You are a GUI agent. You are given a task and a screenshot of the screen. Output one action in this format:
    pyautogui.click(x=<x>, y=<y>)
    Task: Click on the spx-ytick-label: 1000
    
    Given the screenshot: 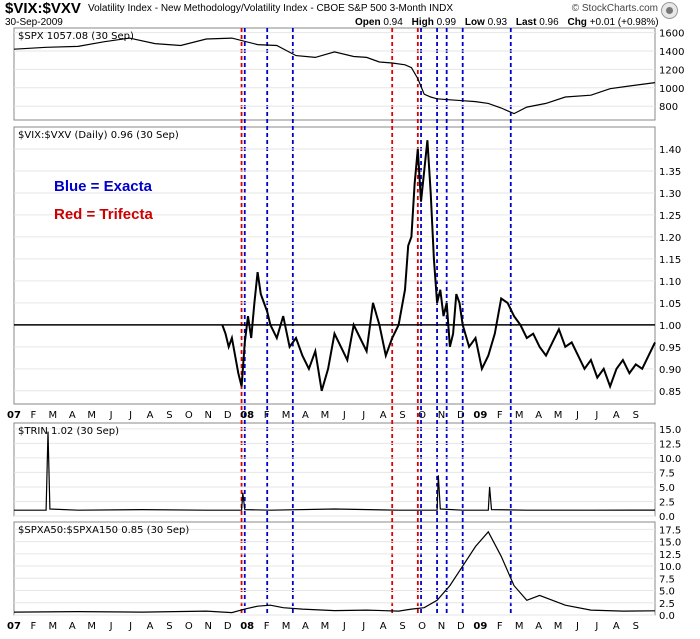 What is the action you would take?
    pyautogui.click(x=671, y=89)
    